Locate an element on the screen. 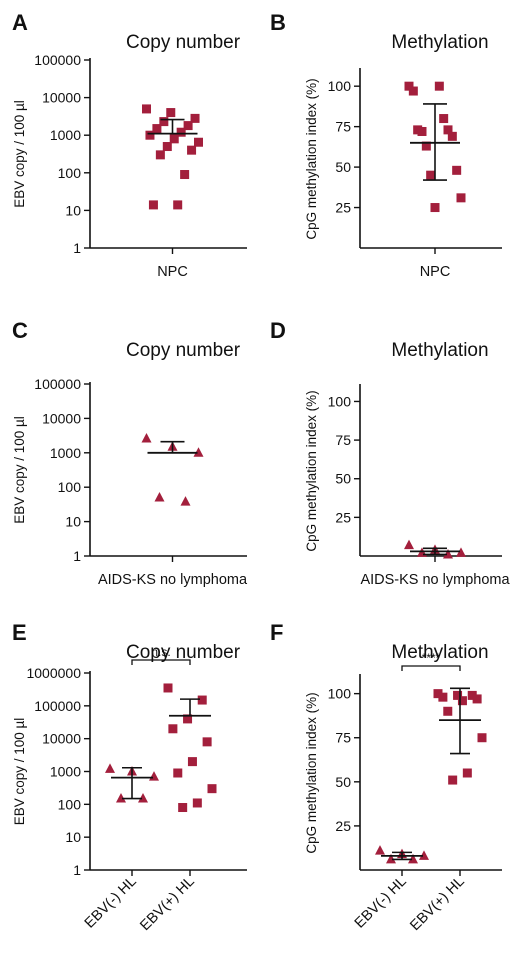  panel-letter: C is located at coordinates (20, 330).